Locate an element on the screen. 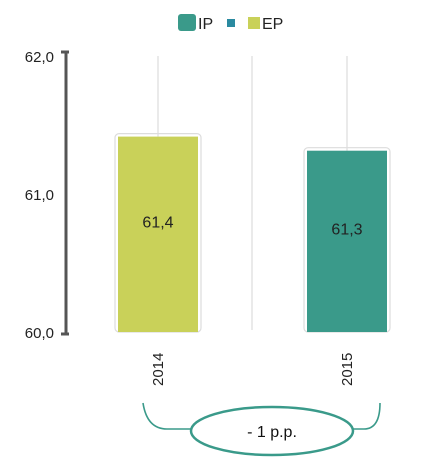  annotation-ellipse is located at coordinates (272, 431).